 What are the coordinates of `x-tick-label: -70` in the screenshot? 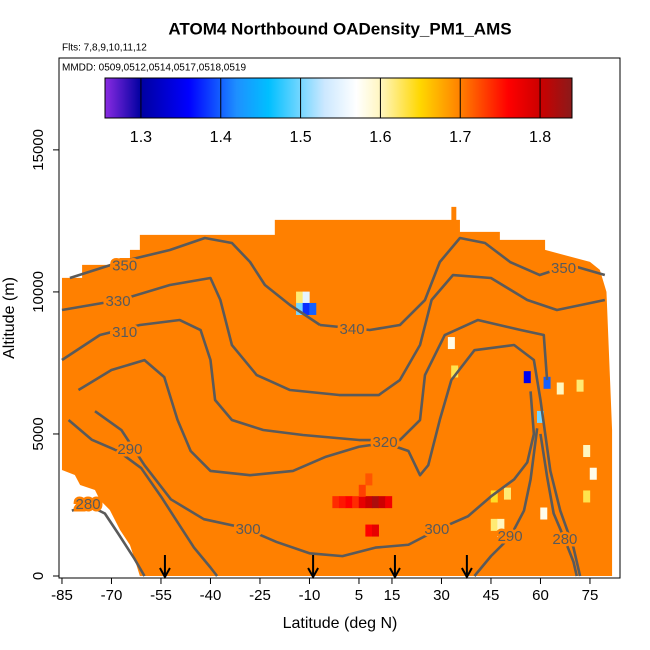 It's located at (112, 595).